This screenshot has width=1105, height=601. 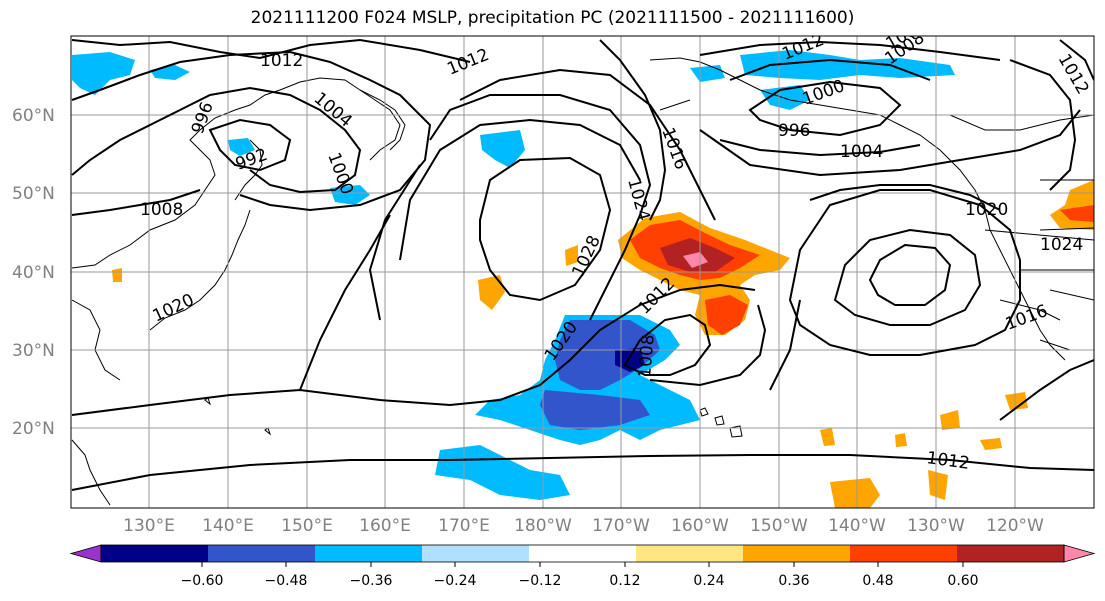 What do you see at coordinates (85, 553) in the screenshot?
I see `colorbar-extend-low` at bounding box center [85, 553].